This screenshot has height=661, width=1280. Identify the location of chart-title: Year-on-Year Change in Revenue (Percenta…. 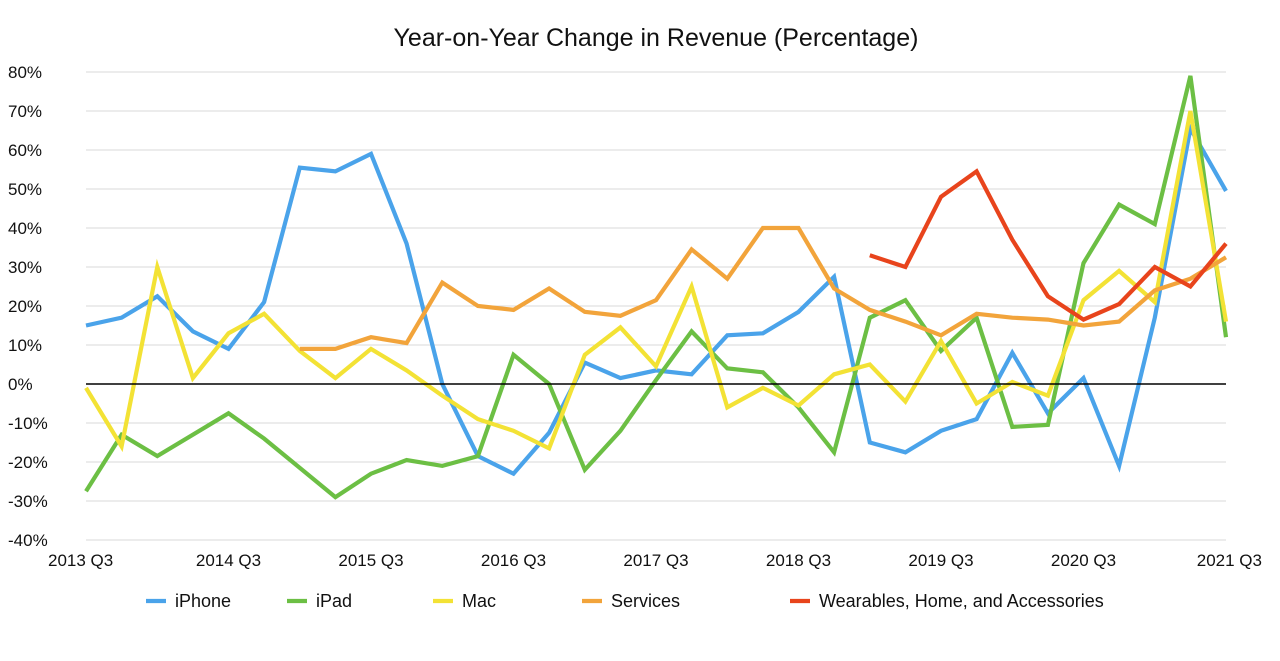
(656, 38).